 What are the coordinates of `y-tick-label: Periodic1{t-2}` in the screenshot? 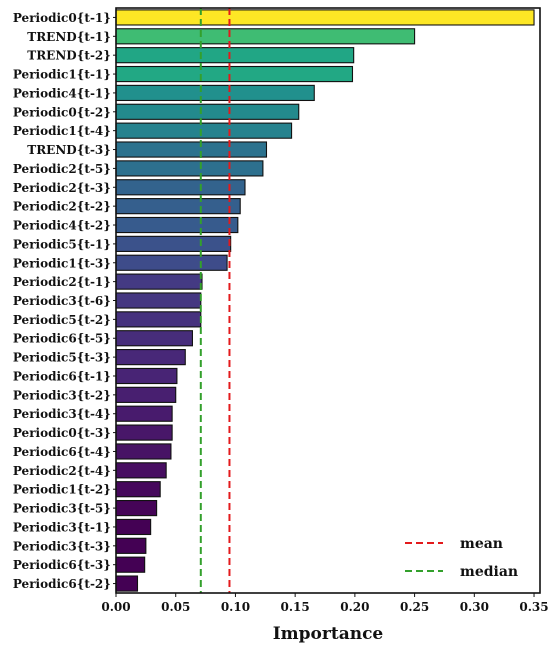 It's located at (62, 490).